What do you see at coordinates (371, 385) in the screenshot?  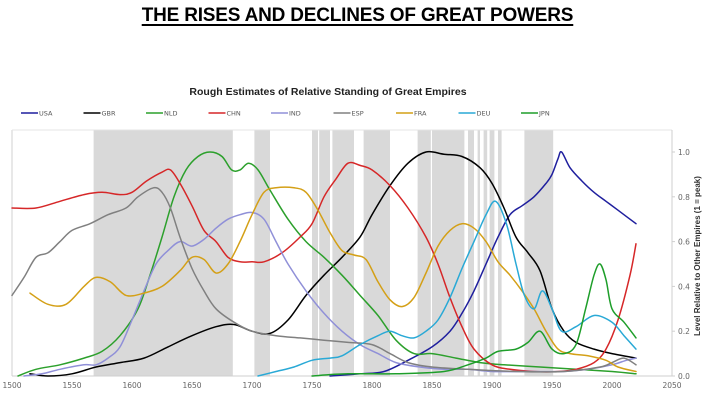 I see `x-tick-label: 1800` at bounding box center [371, 385].